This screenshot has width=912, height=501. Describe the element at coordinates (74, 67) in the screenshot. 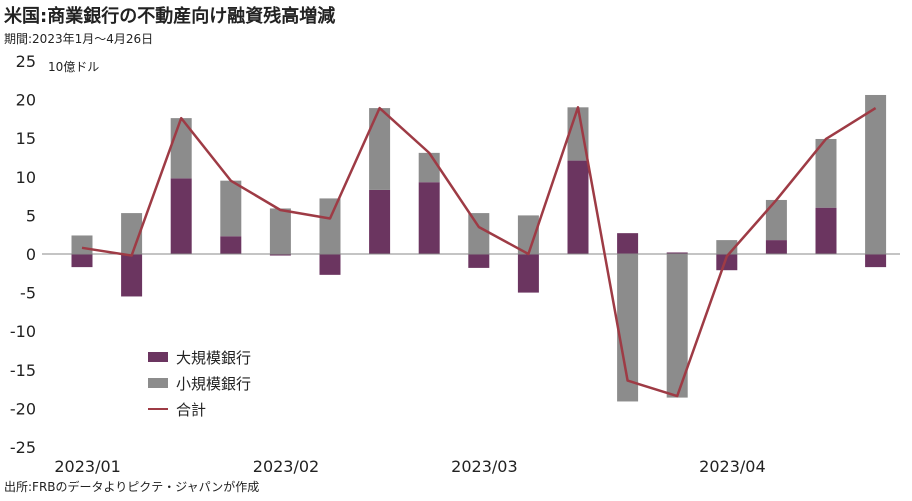

I see `y-axis-unit: 10億ドル` at that location.